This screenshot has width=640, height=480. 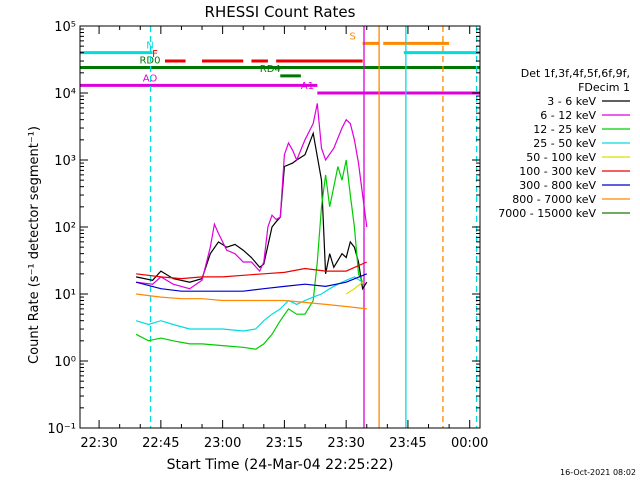 What do you see at coordinates (604, 87) in the screenshot?
I see `legend-header: FDecim 1` at bounding box center [604, 87].